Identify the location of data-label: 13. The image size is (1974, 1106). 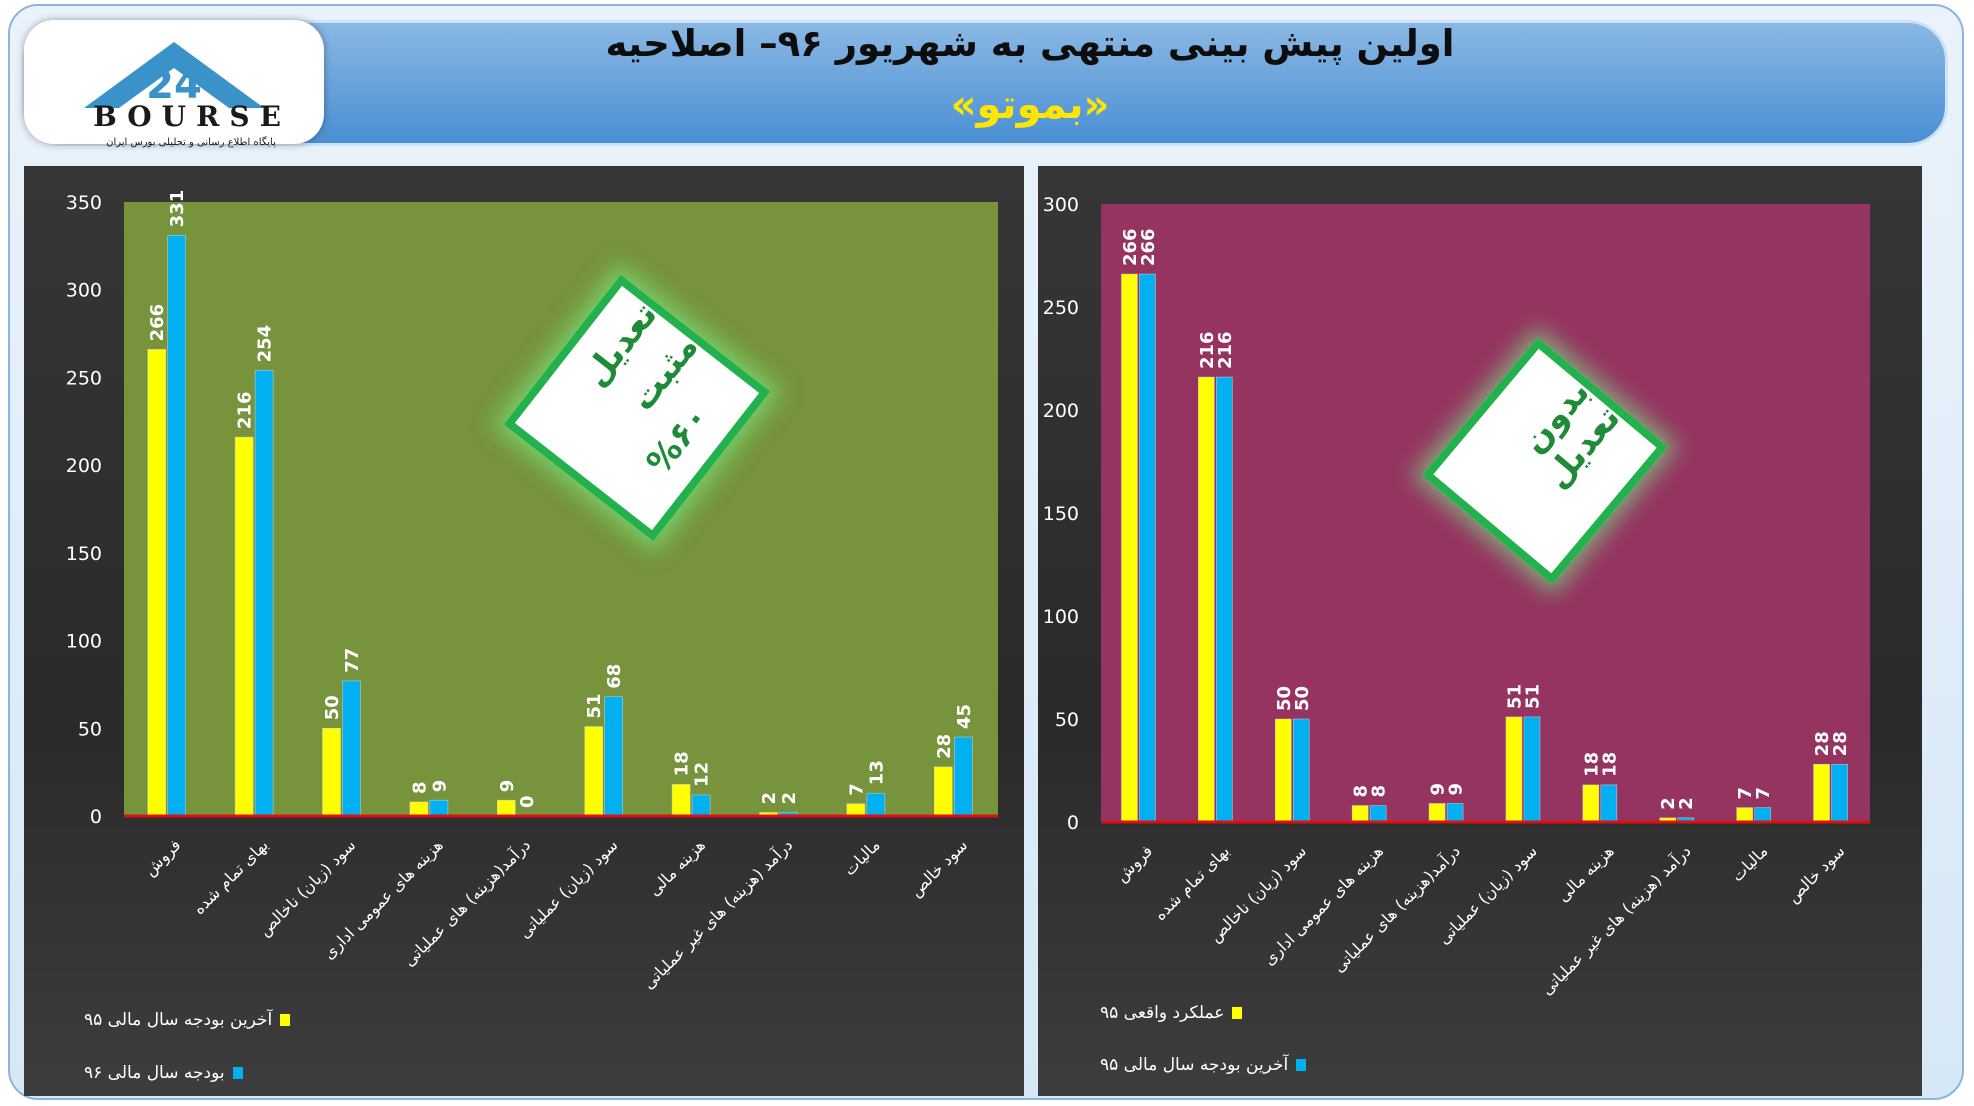
(876, 772).